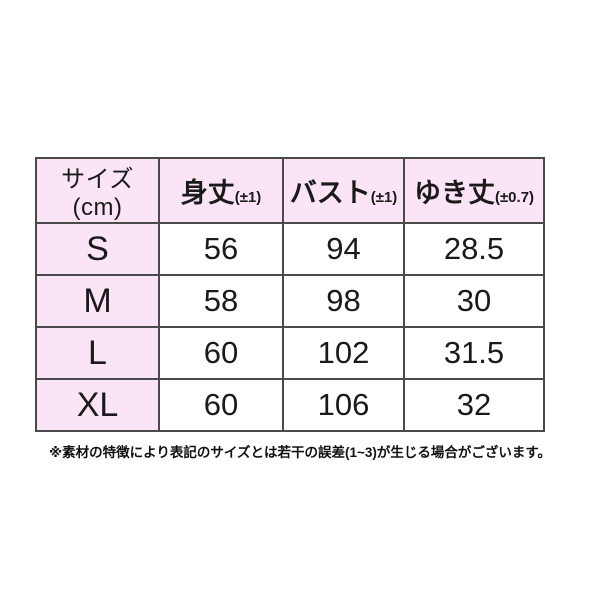 The image size is (600, 600). I want to click on header-sleeve-length-label: ゆき丈, so click(454, 193).